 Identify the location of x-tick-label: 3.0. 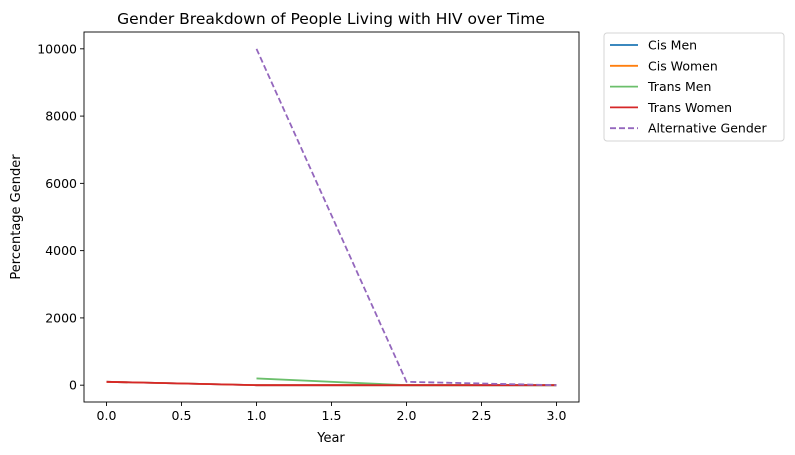
(557, 415).